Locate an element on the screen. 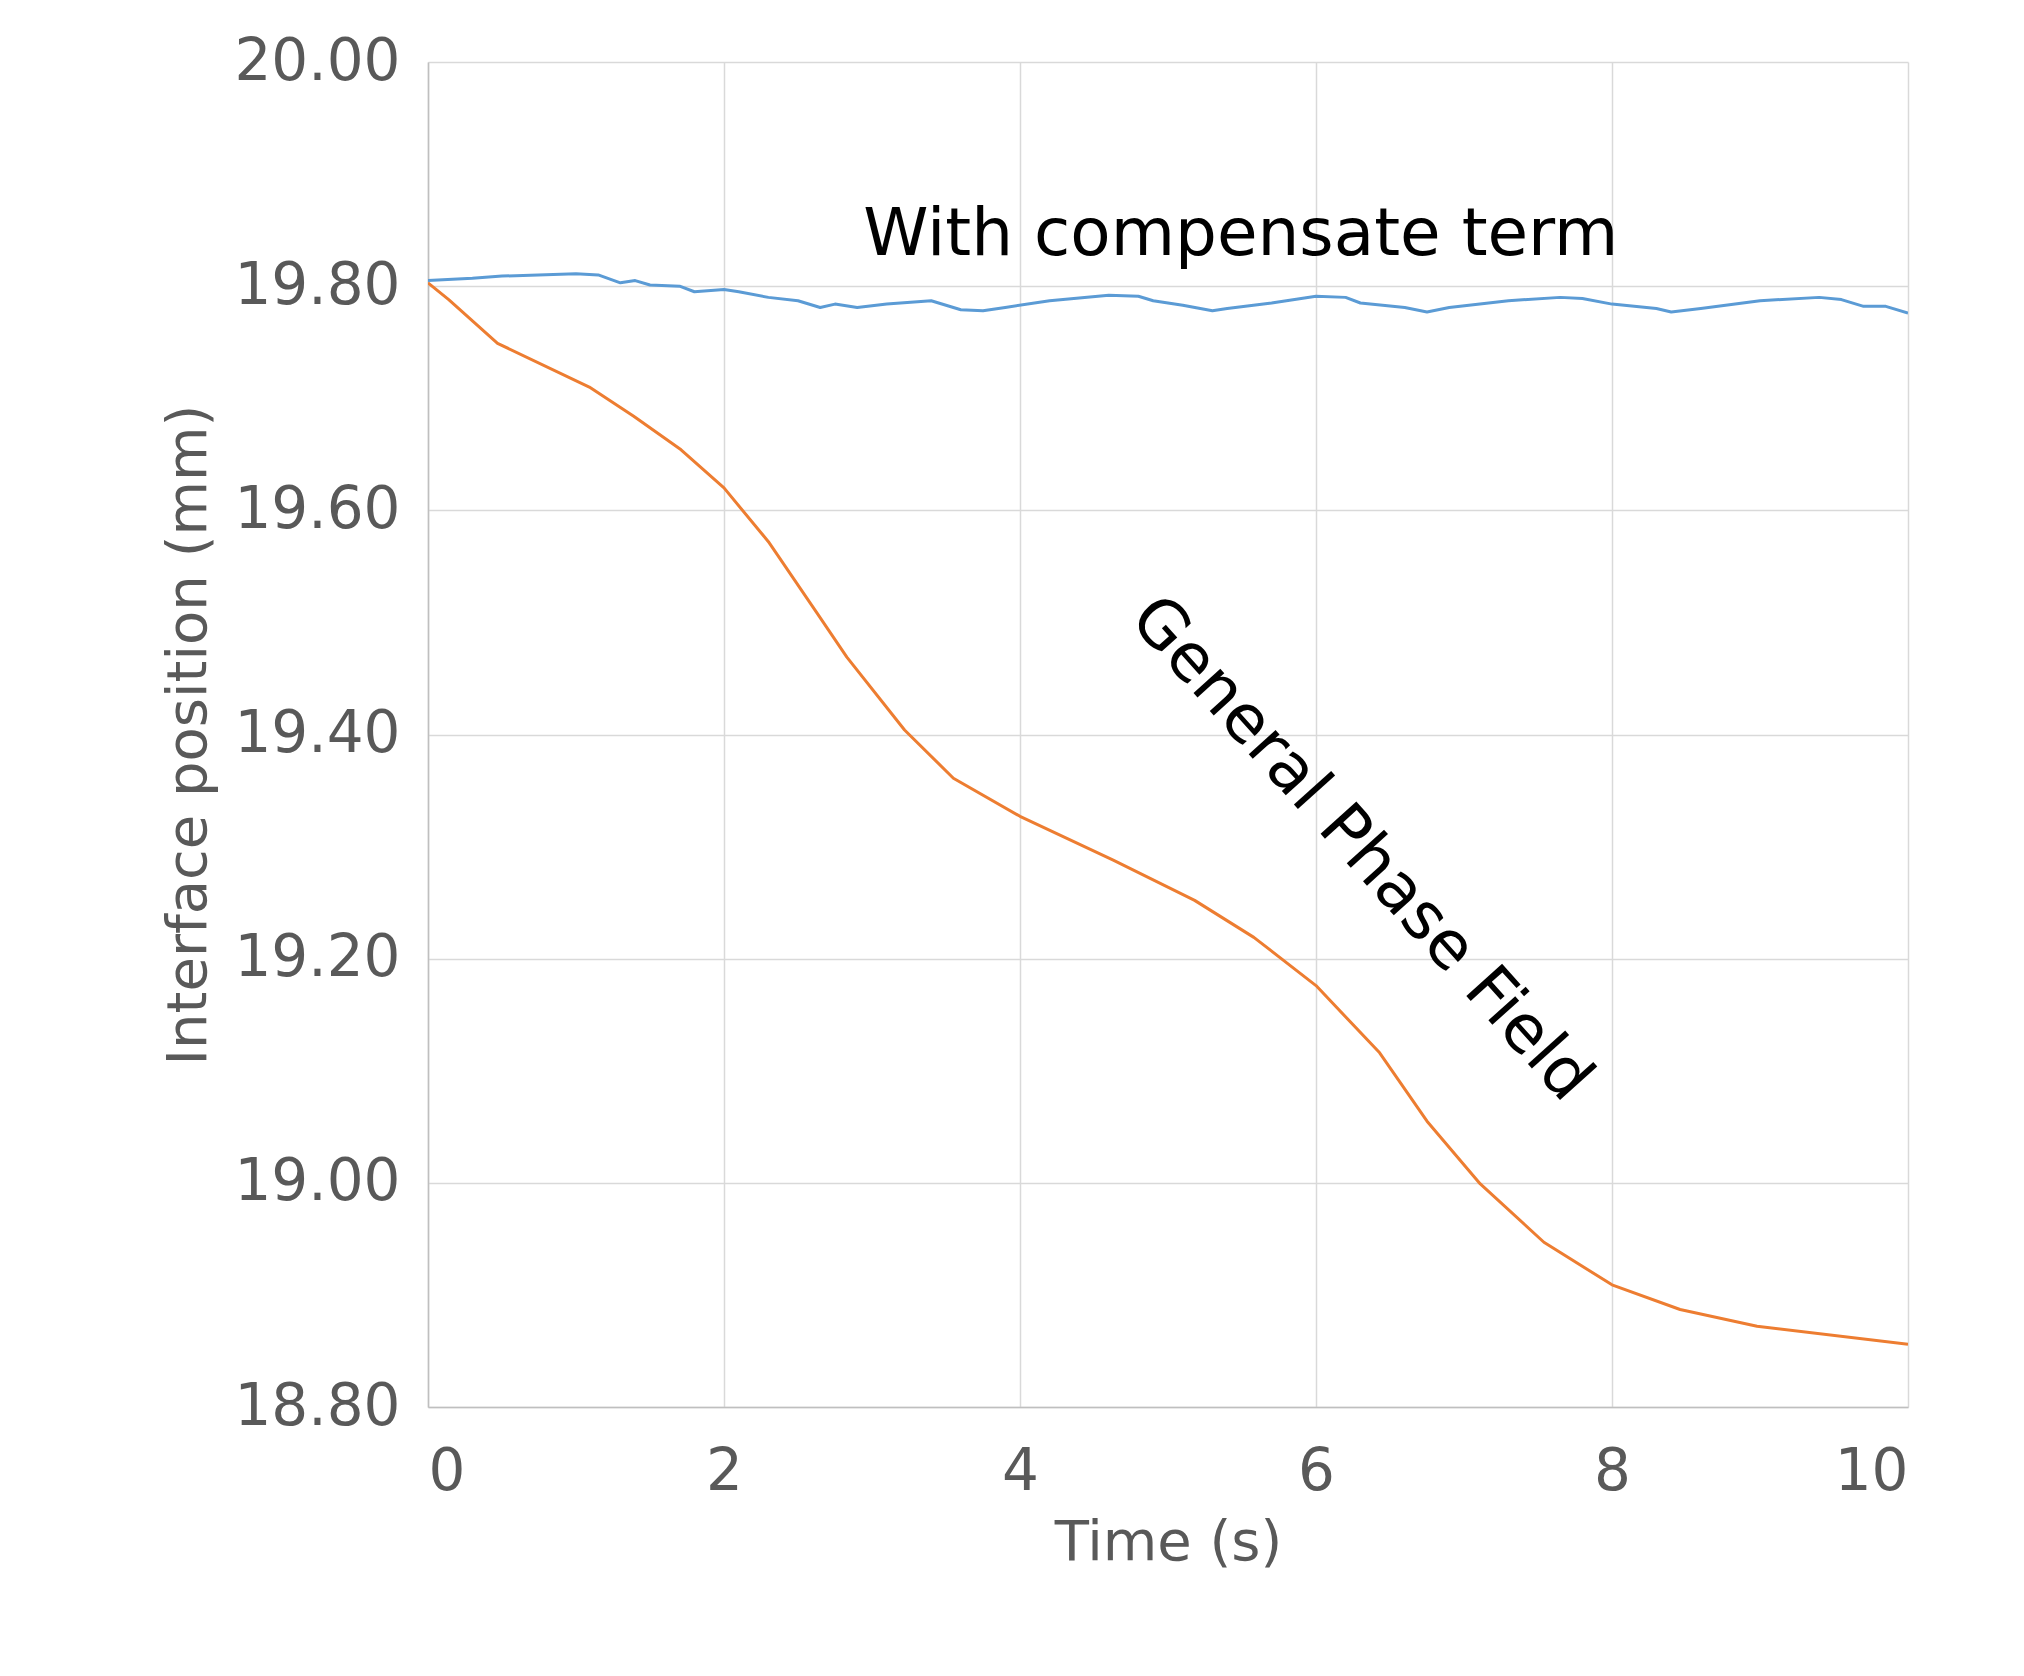 The image size is (2024, 1676). y-tick-label: 20.00 is located at coordinates (317, 59).